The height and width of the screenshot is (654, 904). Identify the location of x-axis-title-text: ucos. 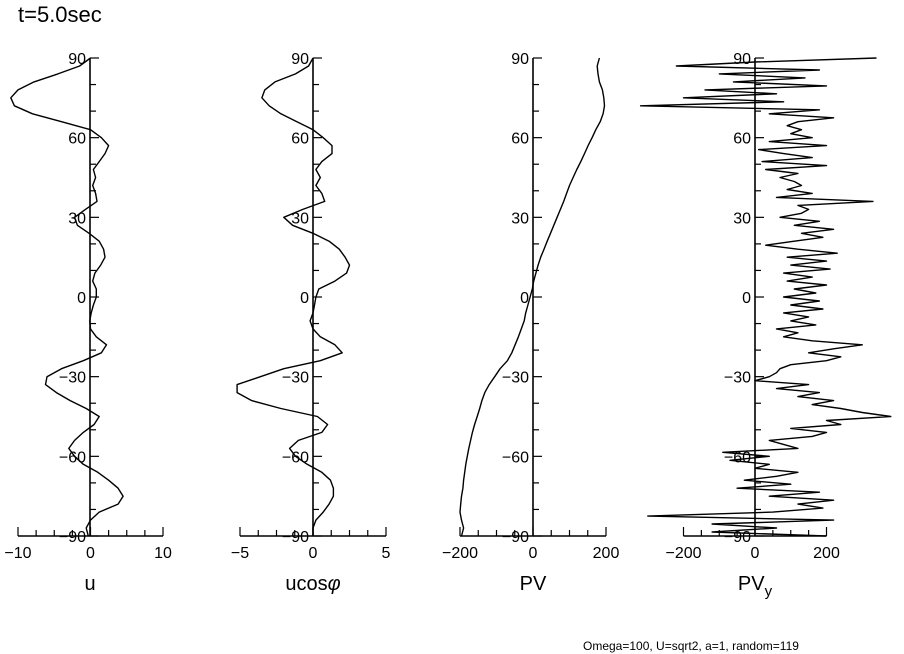
(306, 584).